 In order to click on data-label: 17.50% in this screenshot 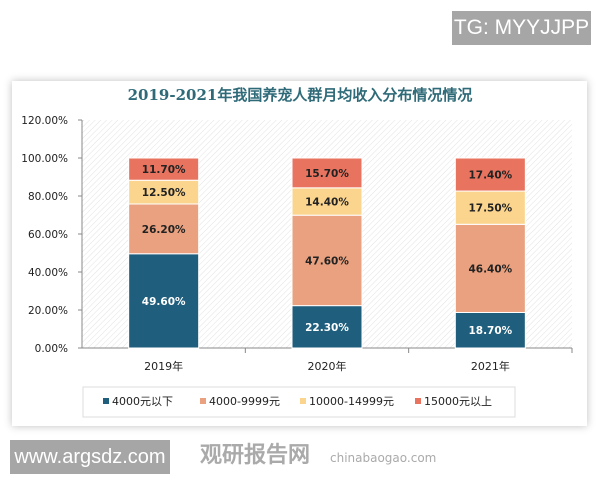, I will do `click(490, 209)`.